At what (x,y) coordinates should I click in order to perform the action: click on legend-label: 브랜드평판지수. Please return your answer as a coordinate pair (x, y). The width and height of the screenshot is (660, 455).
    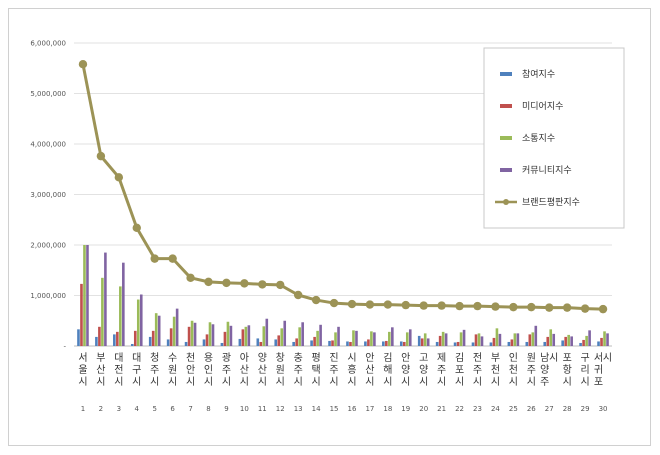
    Looking at the image, I should click on (551, 202).